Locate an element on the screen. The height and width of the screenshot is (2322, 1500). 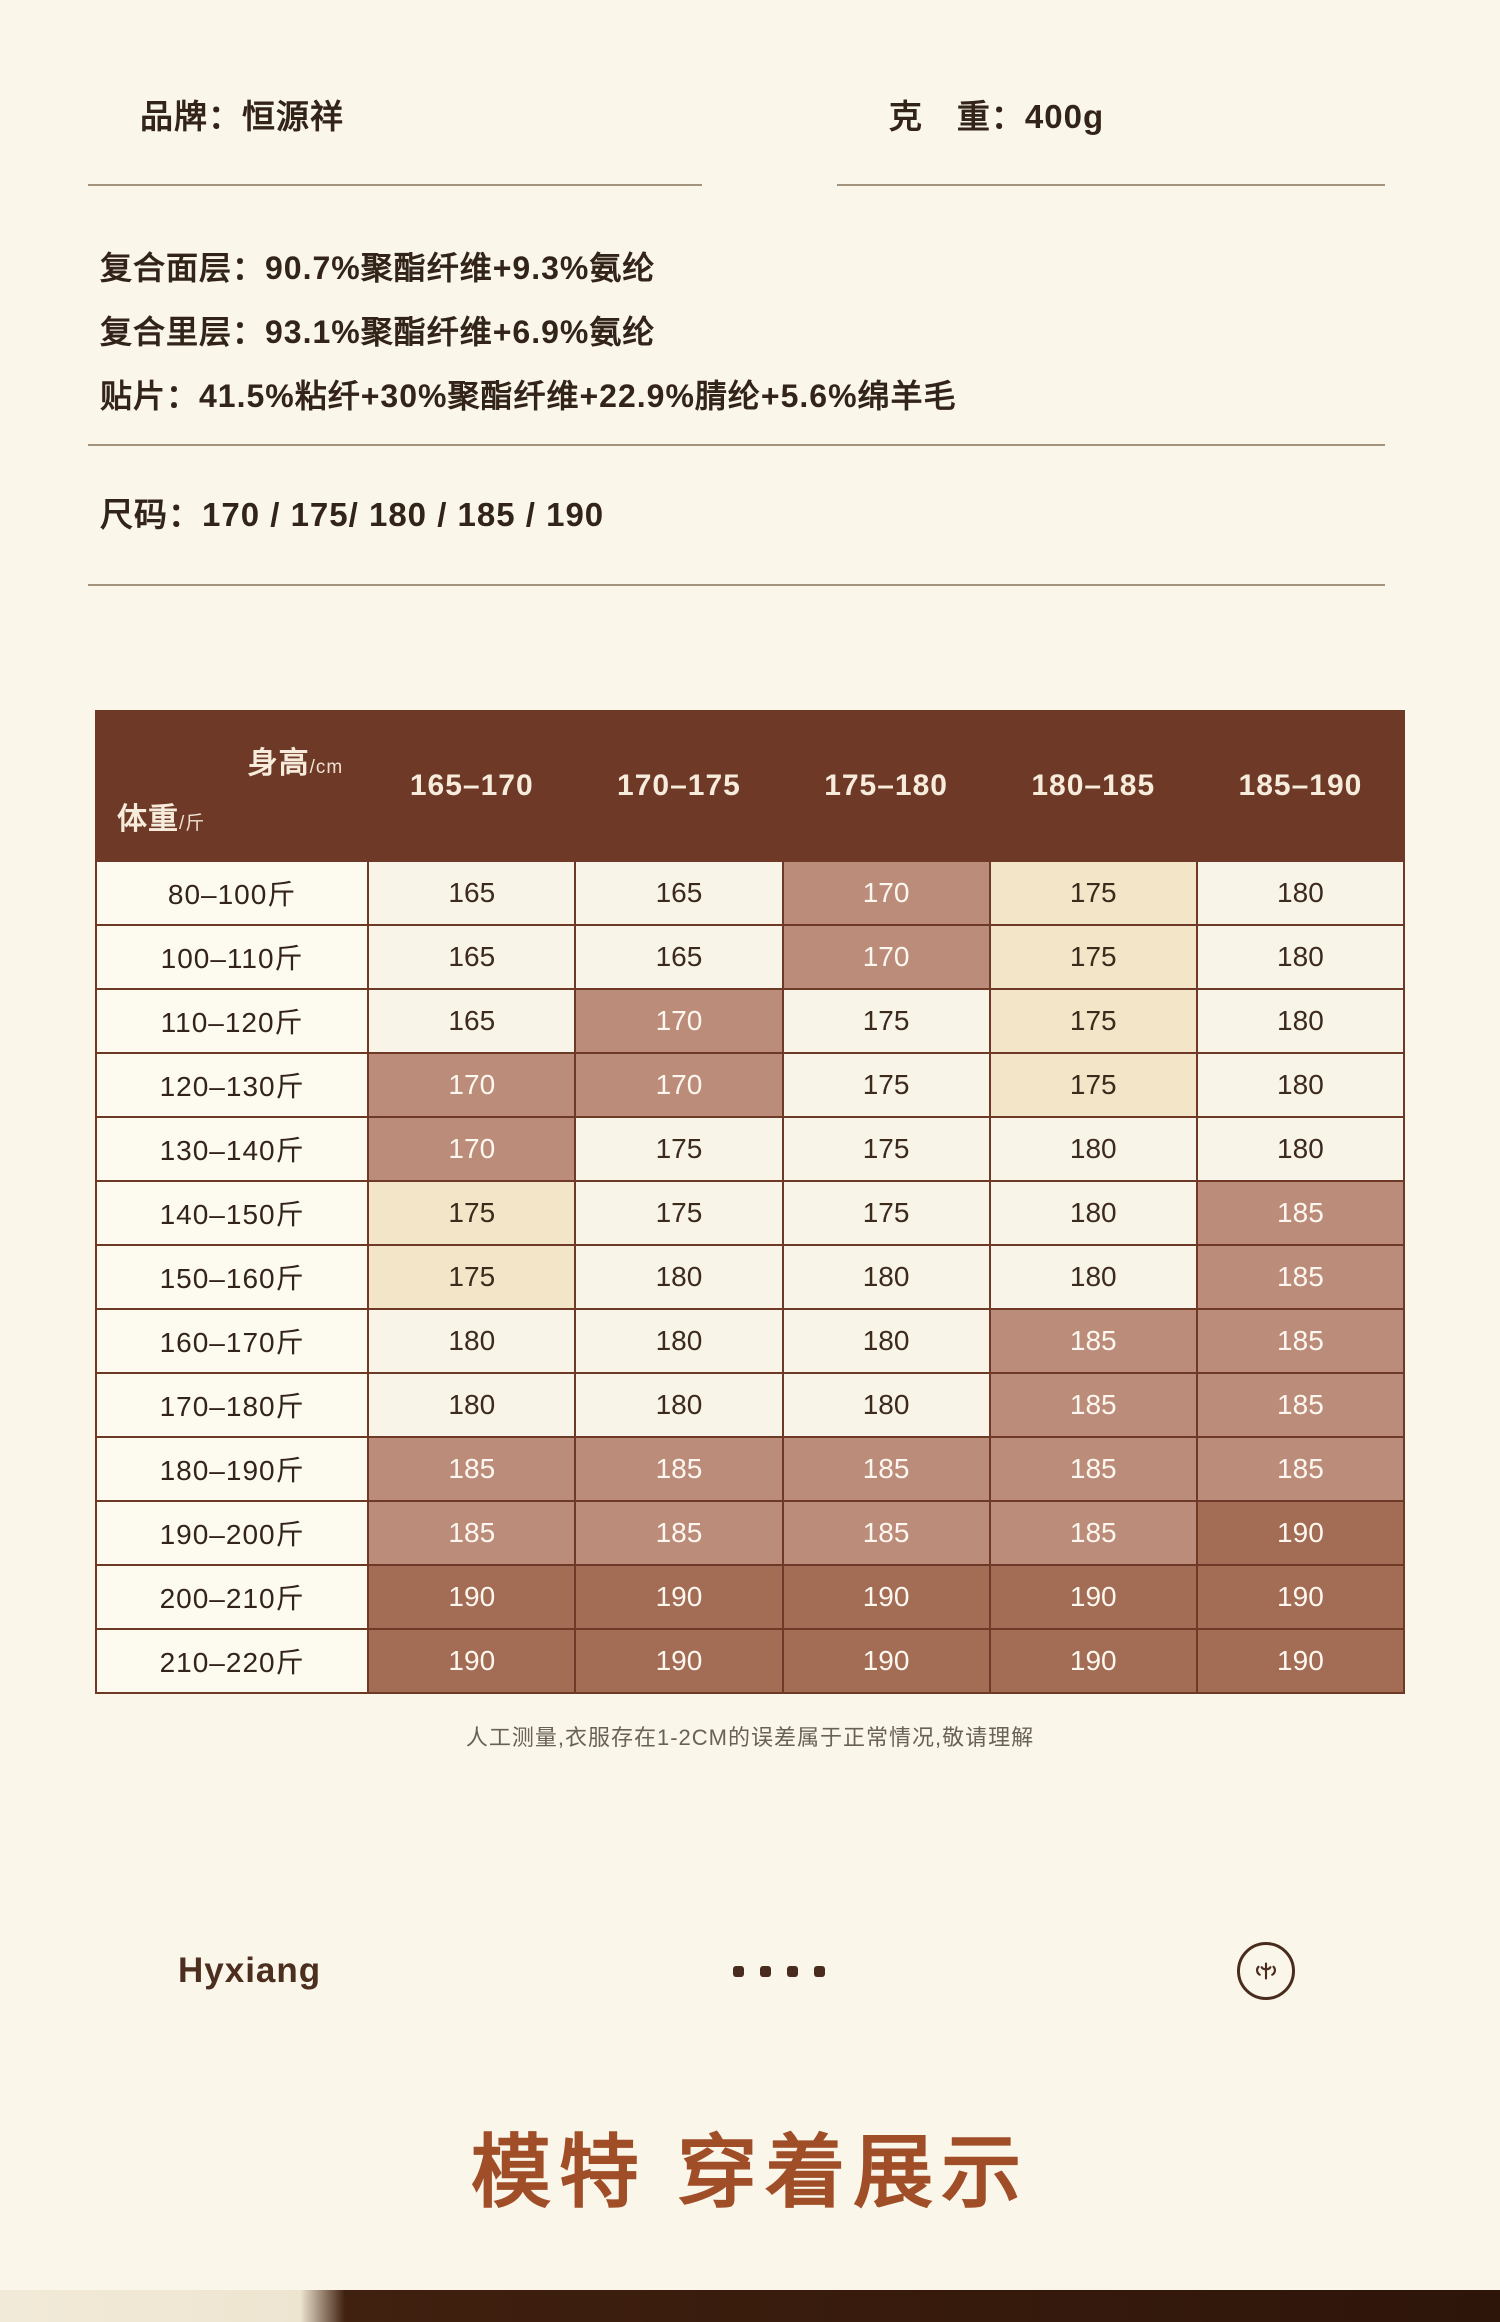
table-row: 210–220斤 190 190 190 190 190 is located at coordinates (750, 1661).